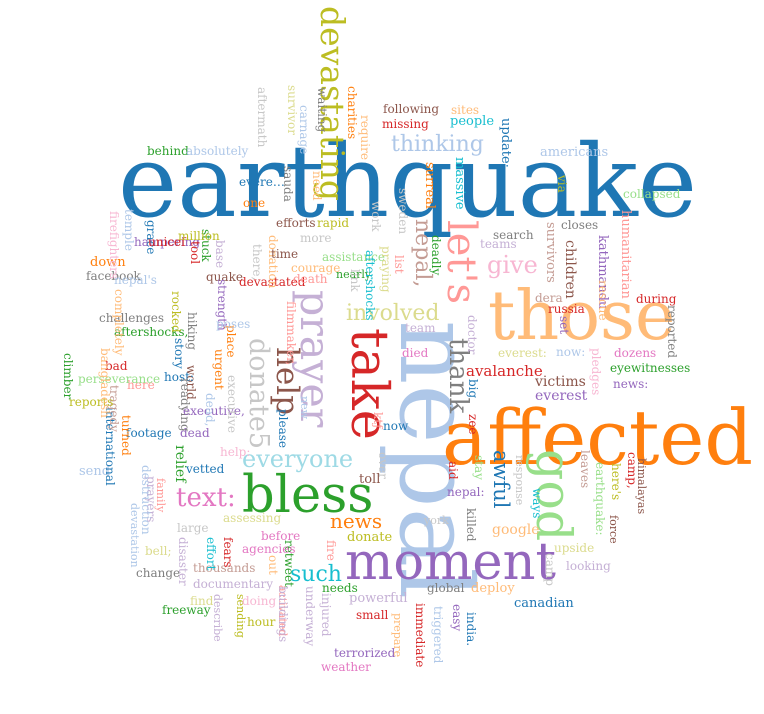 This screenshot has height=714, width=764. Describe the element at coordinates (105, 383) in the screenshot. I see `word-141: bangladesh` at that location.